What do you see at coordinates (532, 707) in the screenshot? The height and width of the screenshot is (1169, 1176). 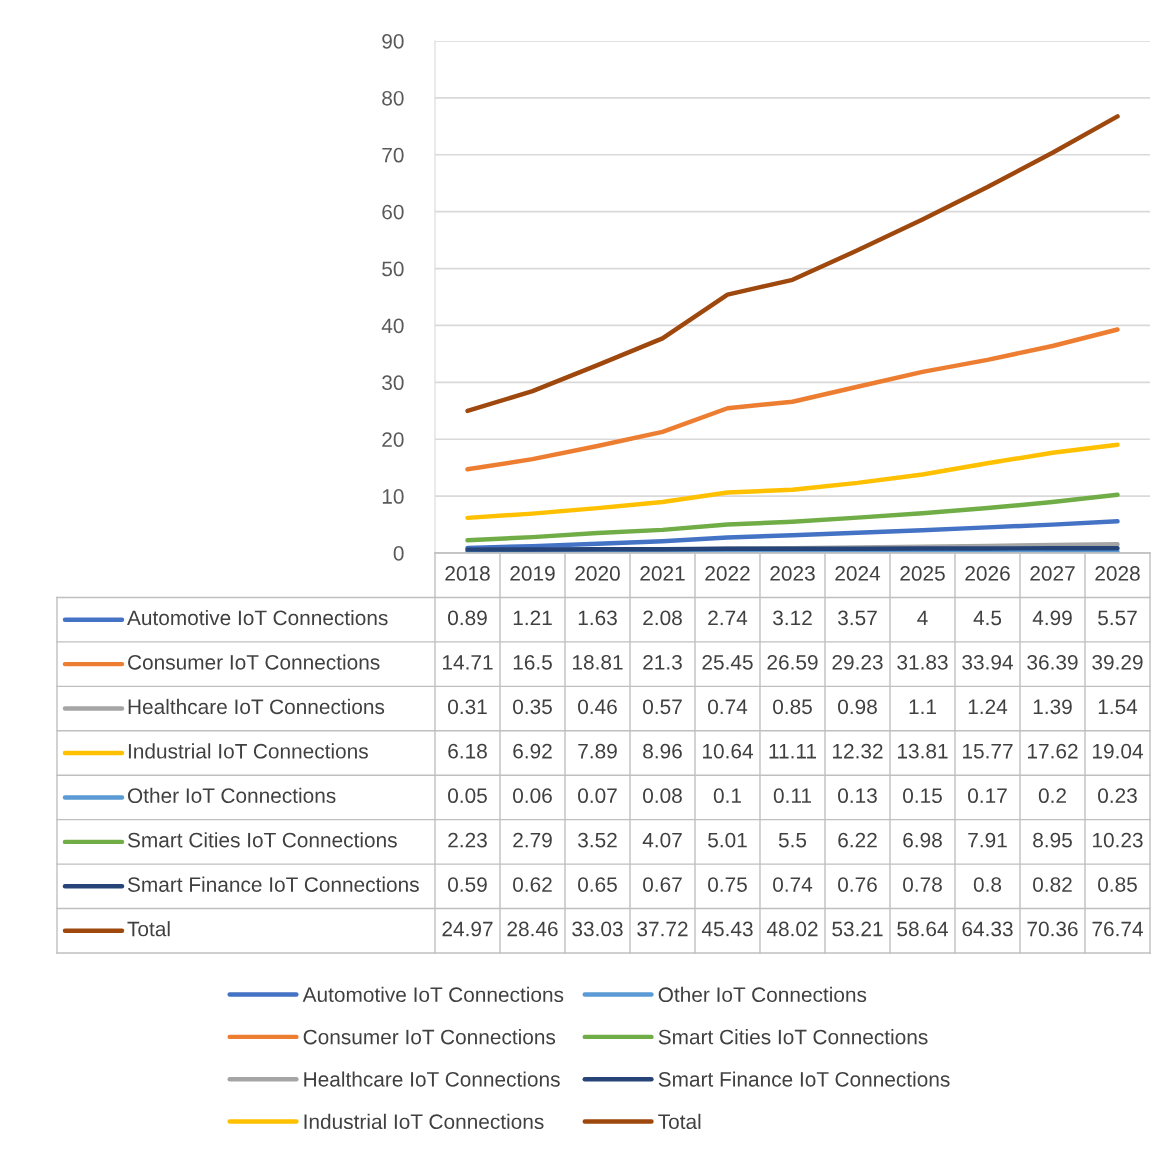 I see `data-label: 0.35` at bounding box center [532, 707].